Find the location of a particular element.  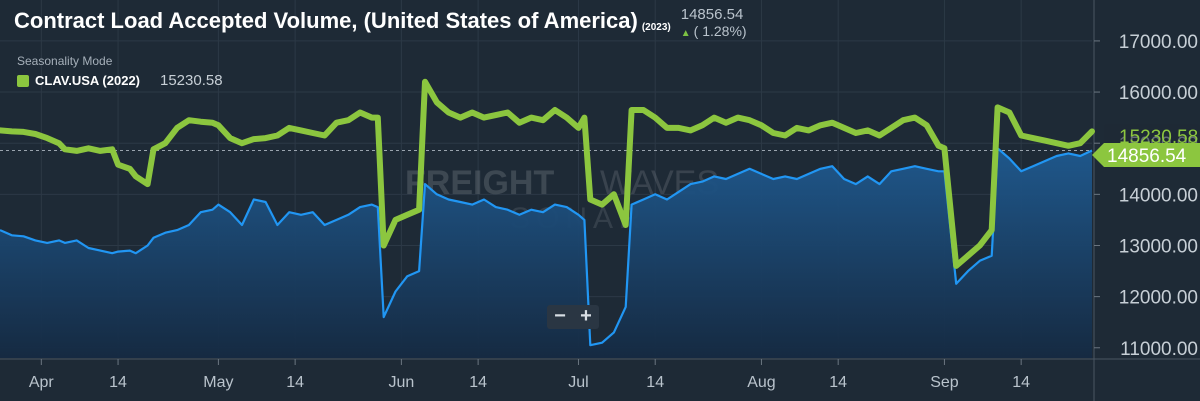

x-tick-label: Sep is located at coordinates (944, 382).